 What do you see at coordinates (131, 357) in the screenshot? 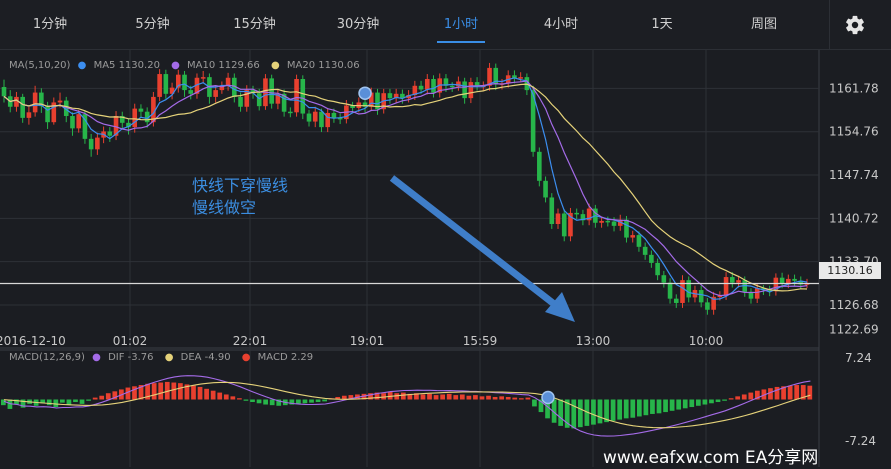
I see `dif-value: DIF -3.76` at bounding box center [131, 357].